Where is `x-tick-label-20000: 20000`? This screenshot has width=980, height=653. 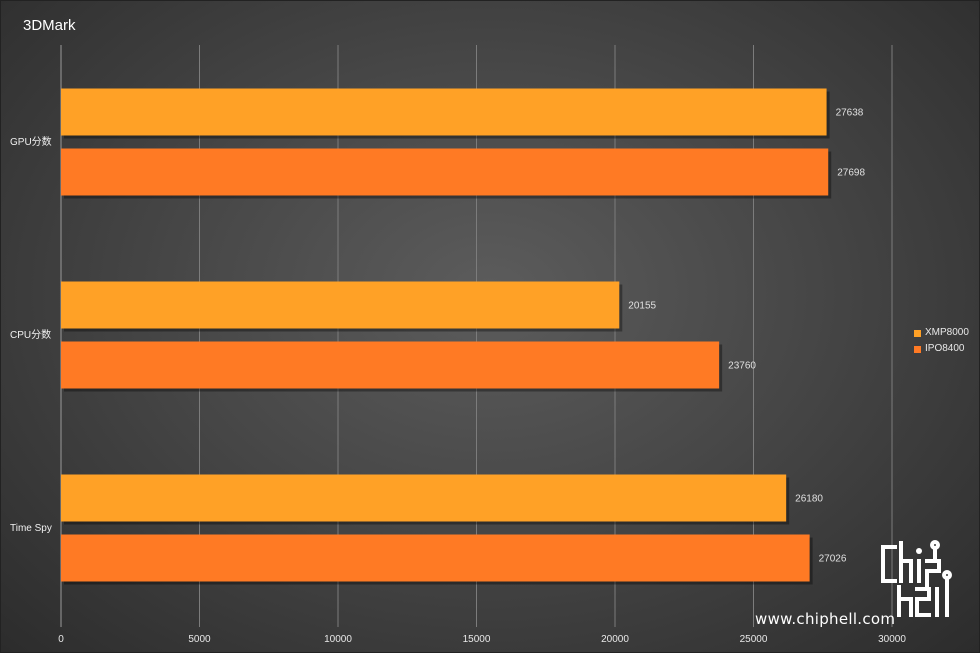 x-tick-label-20000: 20000 is located at coordinates (615, 639).